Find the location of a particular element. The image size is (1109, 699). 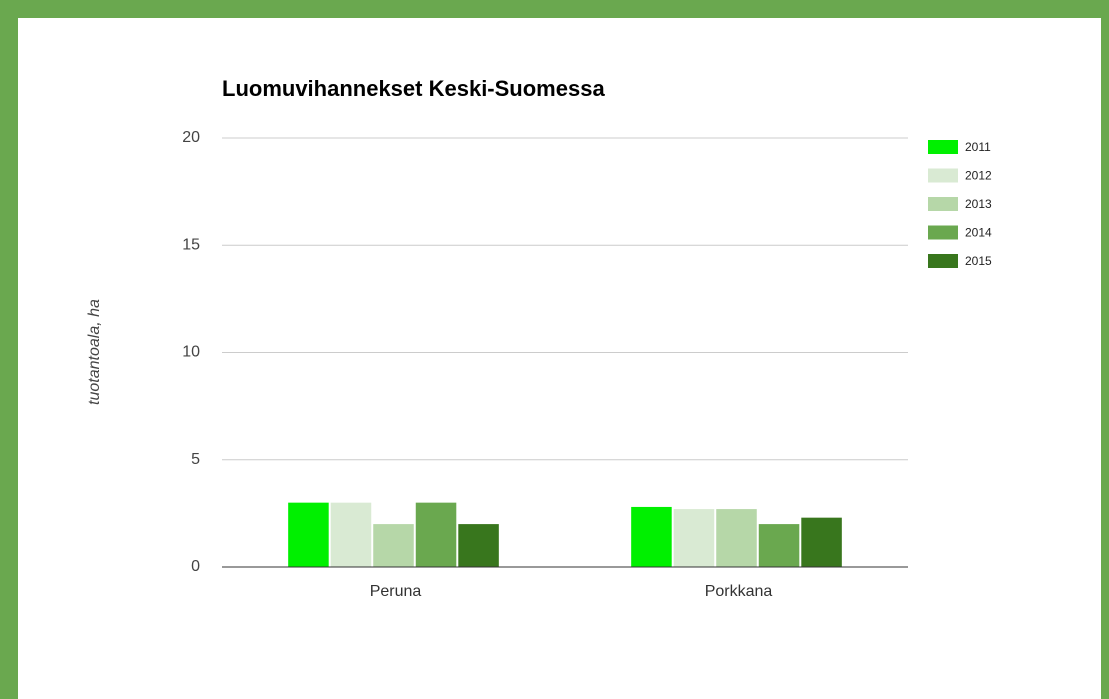

y-tick-label: 20 is located at coordinates (191, 137).